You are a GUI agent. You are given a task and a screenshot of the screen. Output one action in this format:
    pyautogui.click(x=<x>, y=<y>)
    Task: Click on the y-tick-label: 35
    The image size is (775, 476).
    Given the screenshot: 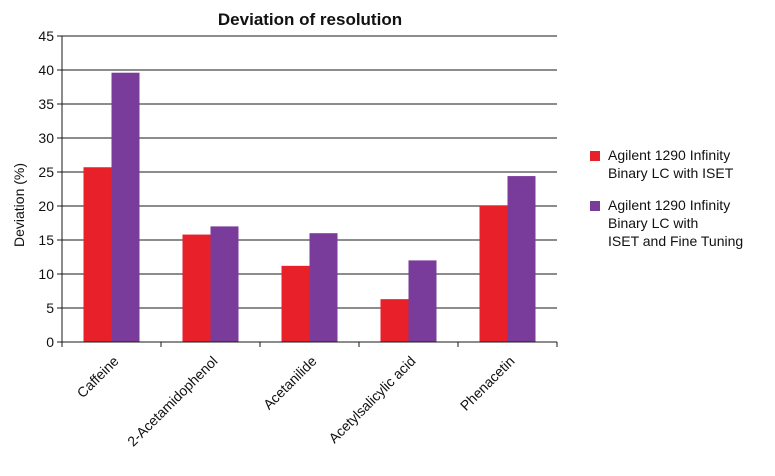 What is the action you would take?
    pyautogui.click(x=46, y=104)
    